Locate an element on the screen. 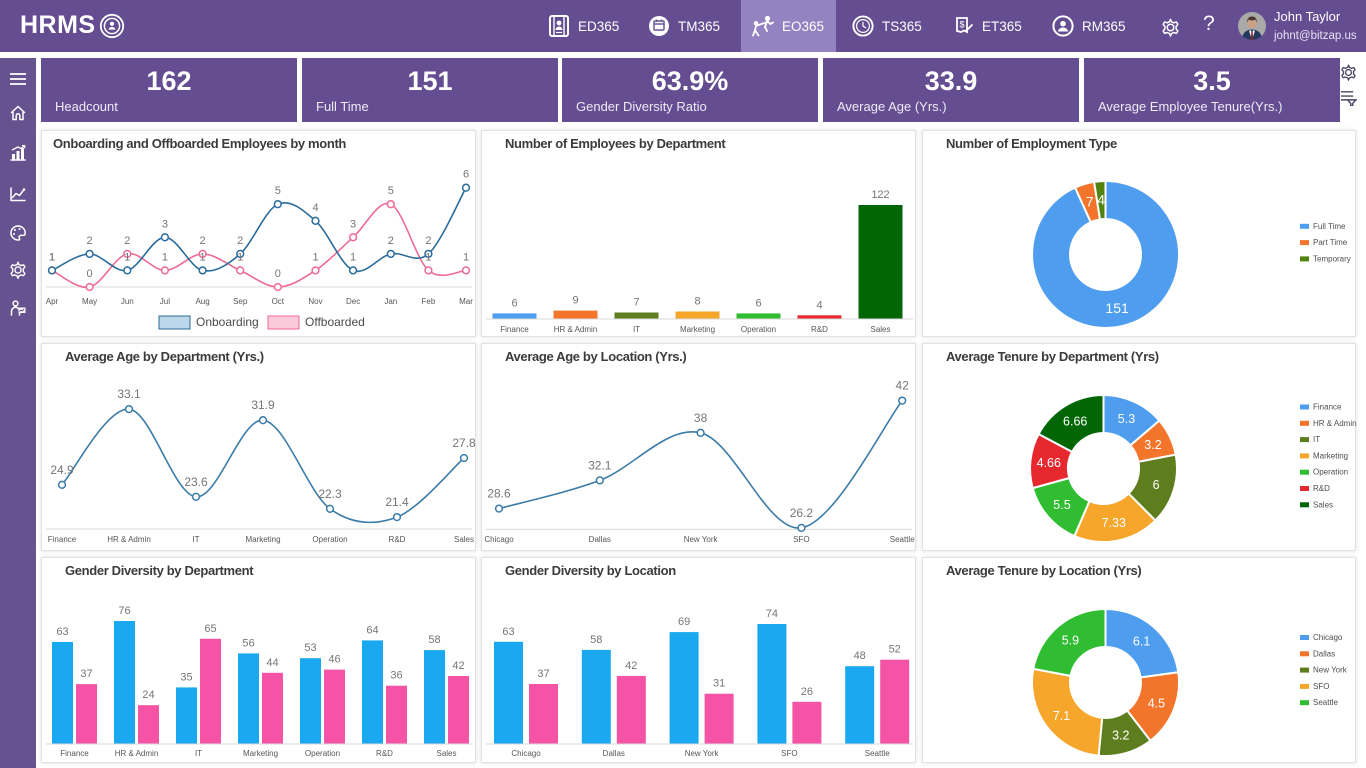 The image size is (1366, 768). svg-text: Offboarded is located at coordinates (335, 322).